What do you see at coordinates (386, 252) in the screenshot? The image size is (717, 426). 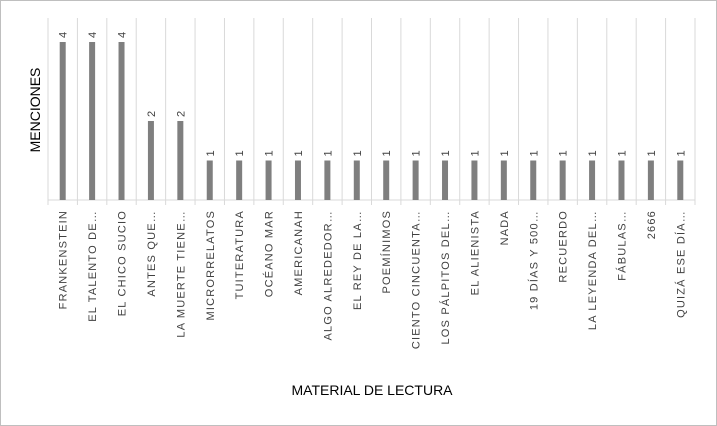 I see `x-tick-label: POEMÍNIMOS` at bounding box center [386, 252].